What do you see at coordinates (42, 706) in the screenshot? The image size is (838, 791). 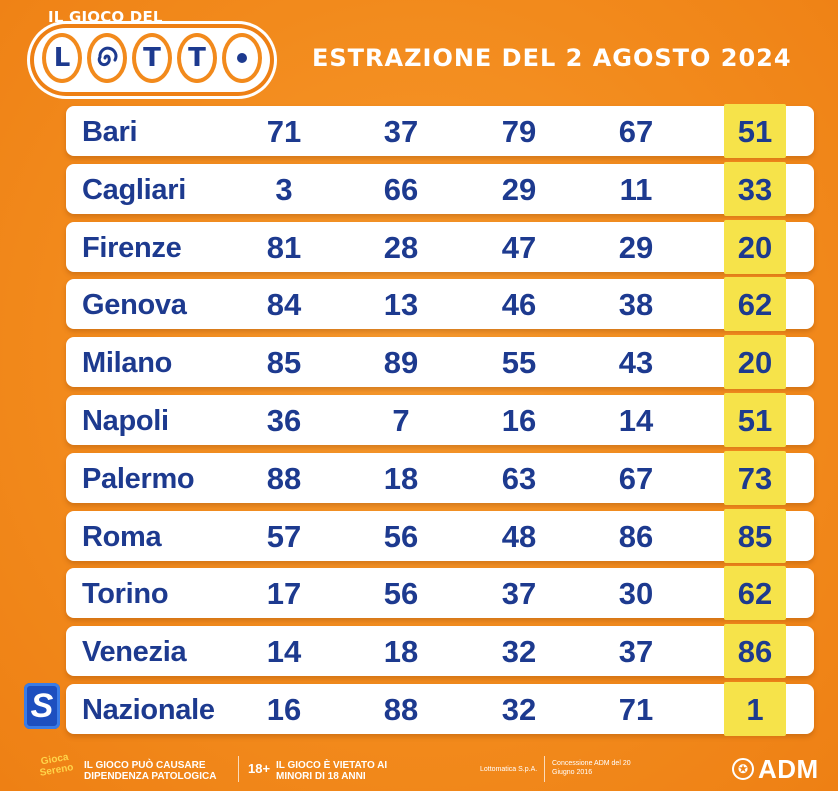 I see `nazionale-badge-icon: S` at bounding box center [42, 706].